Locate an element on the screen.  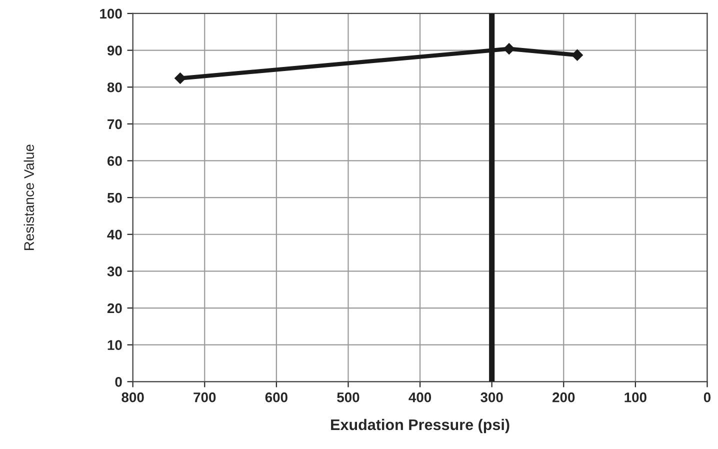
y-axis-title: Resistance Value is located at coordinates (29, 197).